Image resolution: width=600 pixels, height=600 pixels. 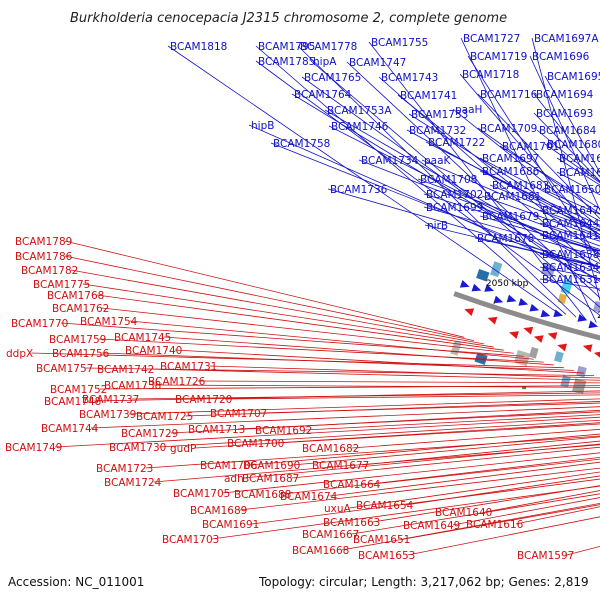 What do you see at coordinates (286, 62) in the screenshot?
I see `forward-gene-label: BCAM1785` at bounding box center [286, 62].